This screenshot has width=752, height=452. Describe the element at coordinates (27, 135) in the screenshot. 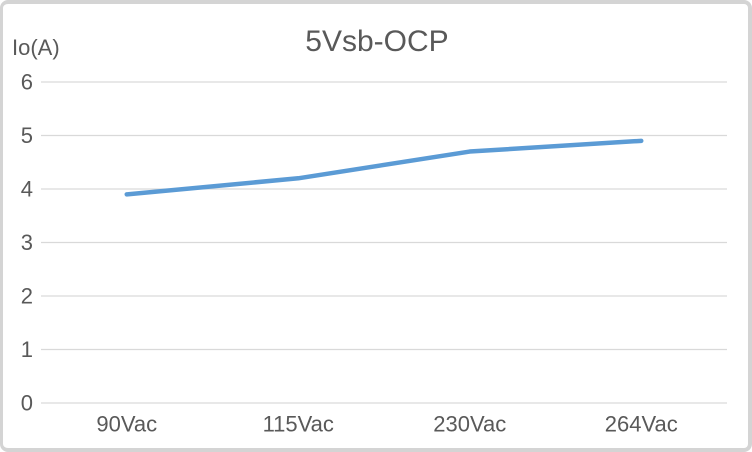

I see `y-tick-label: 5` at that location.